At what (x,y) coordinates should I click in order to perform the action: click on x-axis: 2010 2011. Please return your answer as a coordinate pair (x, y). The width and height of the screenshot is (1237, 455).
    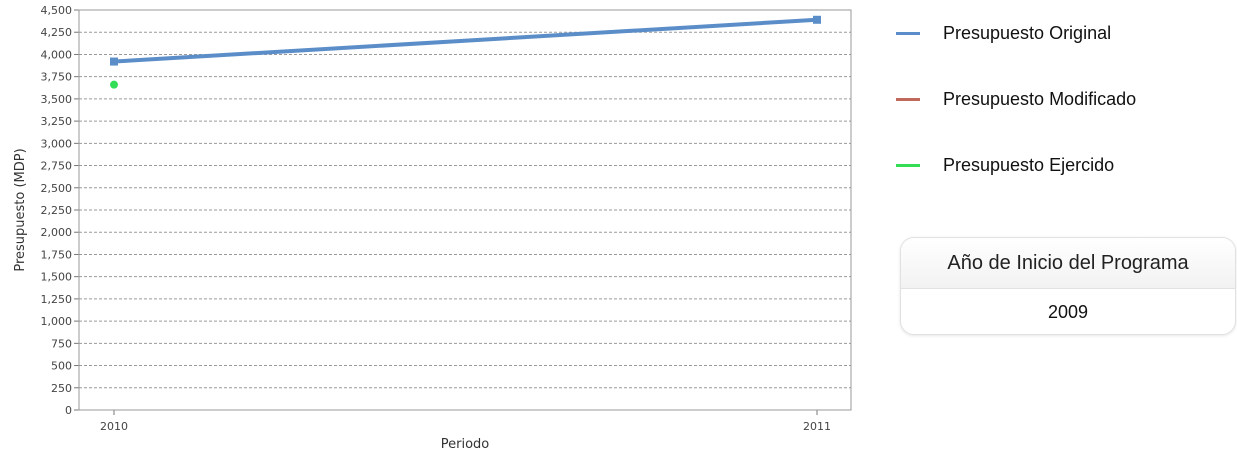
    Looking at the image, I should click on (465, 421).